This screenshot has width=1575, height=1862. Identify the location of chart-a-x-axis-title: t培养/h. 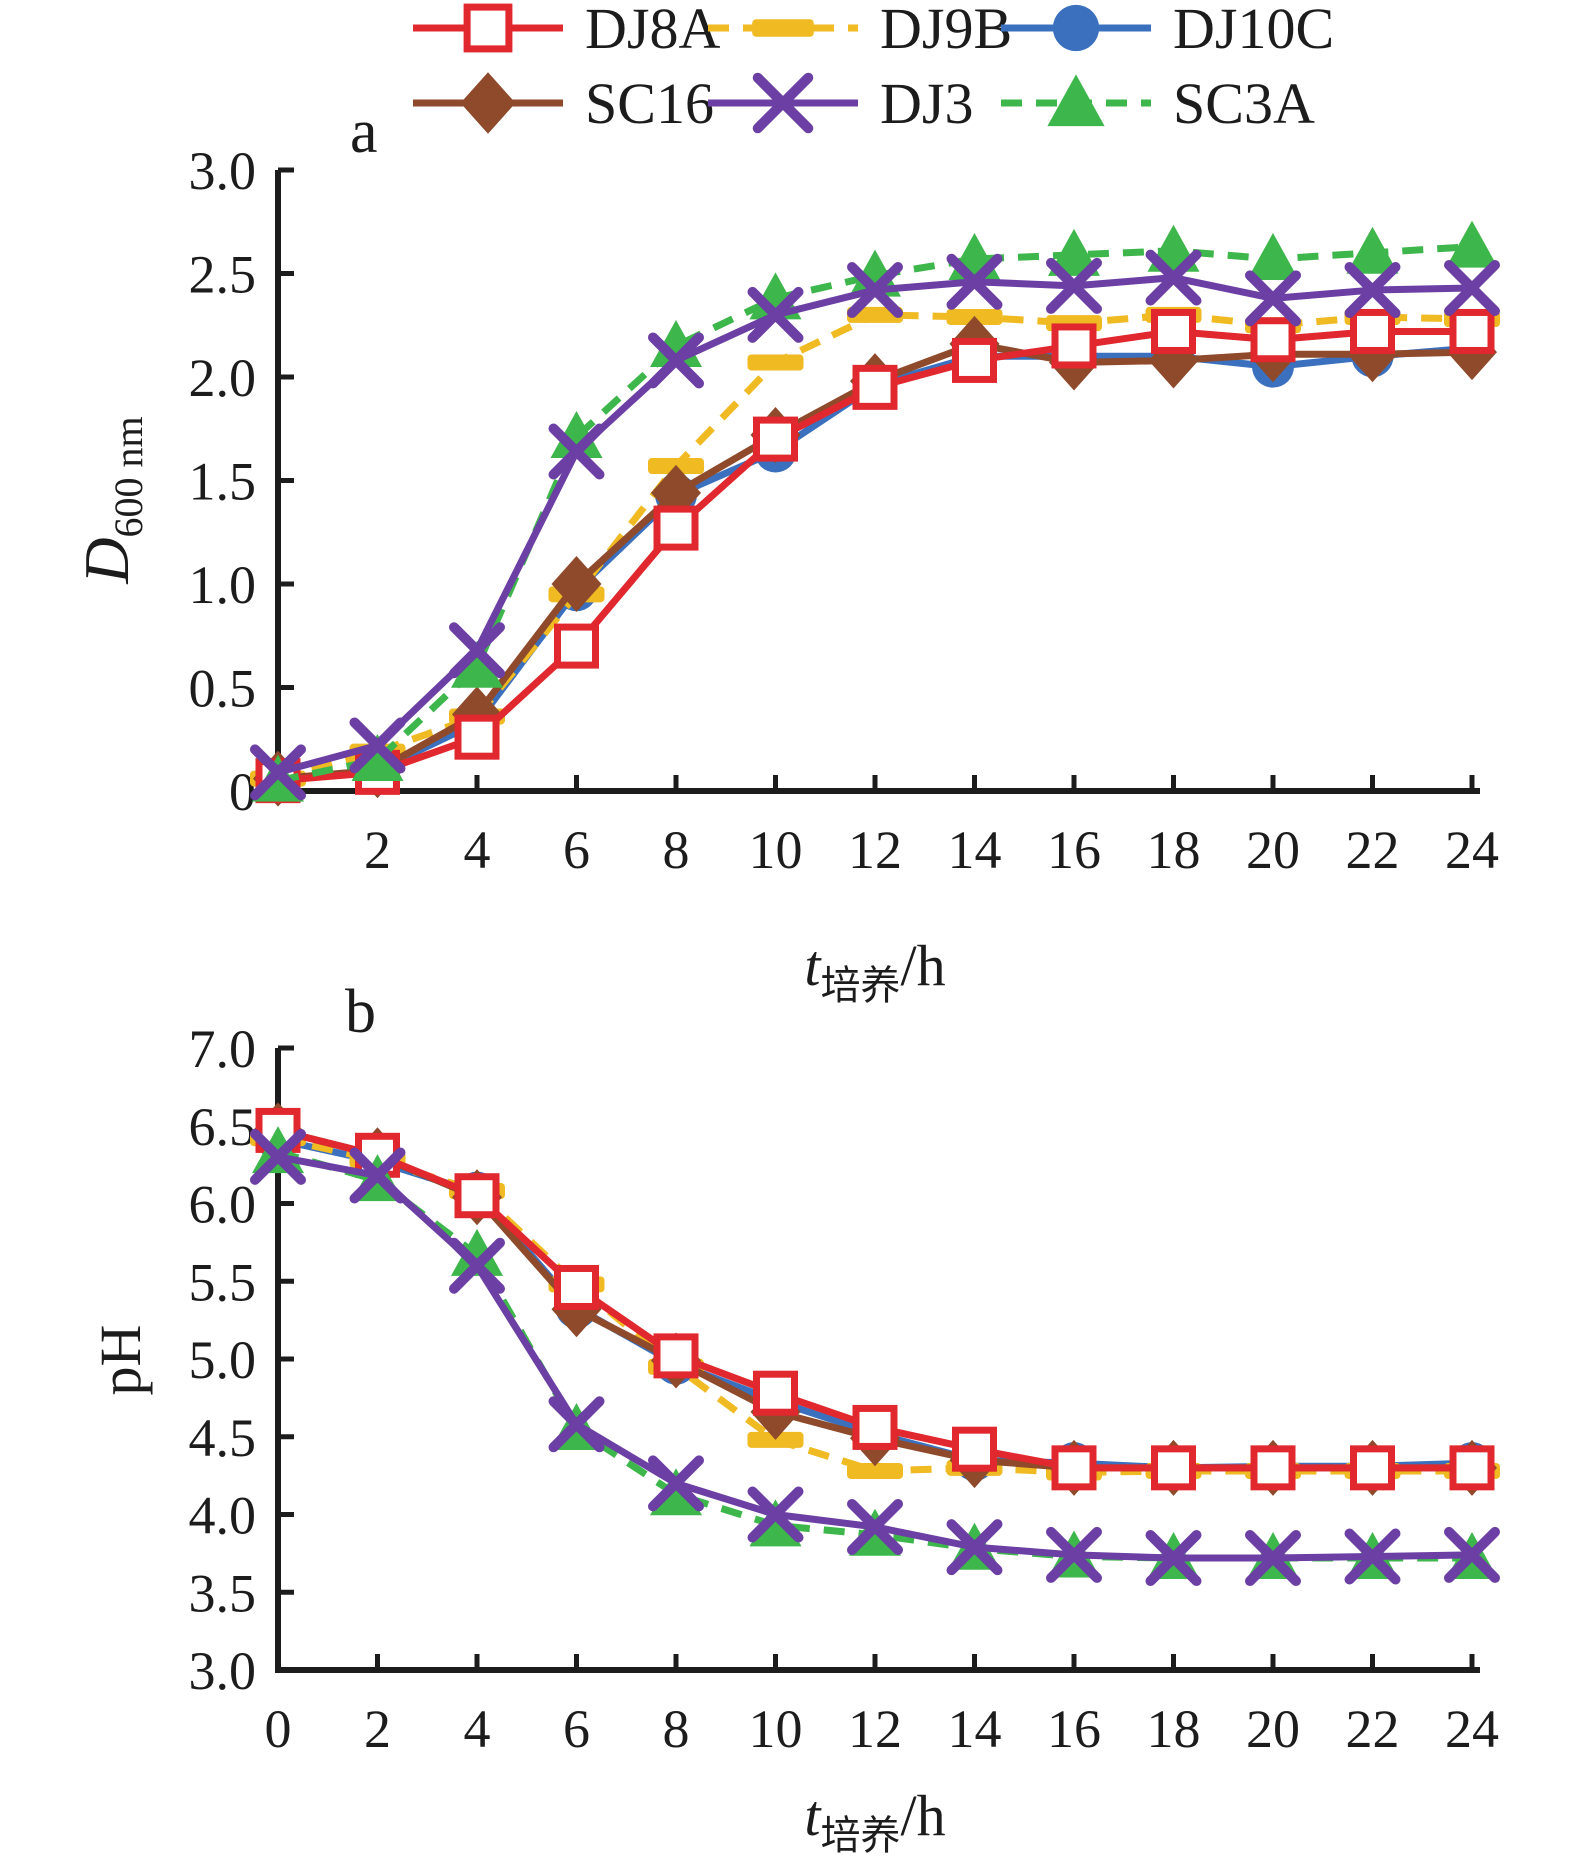
(874, 970).